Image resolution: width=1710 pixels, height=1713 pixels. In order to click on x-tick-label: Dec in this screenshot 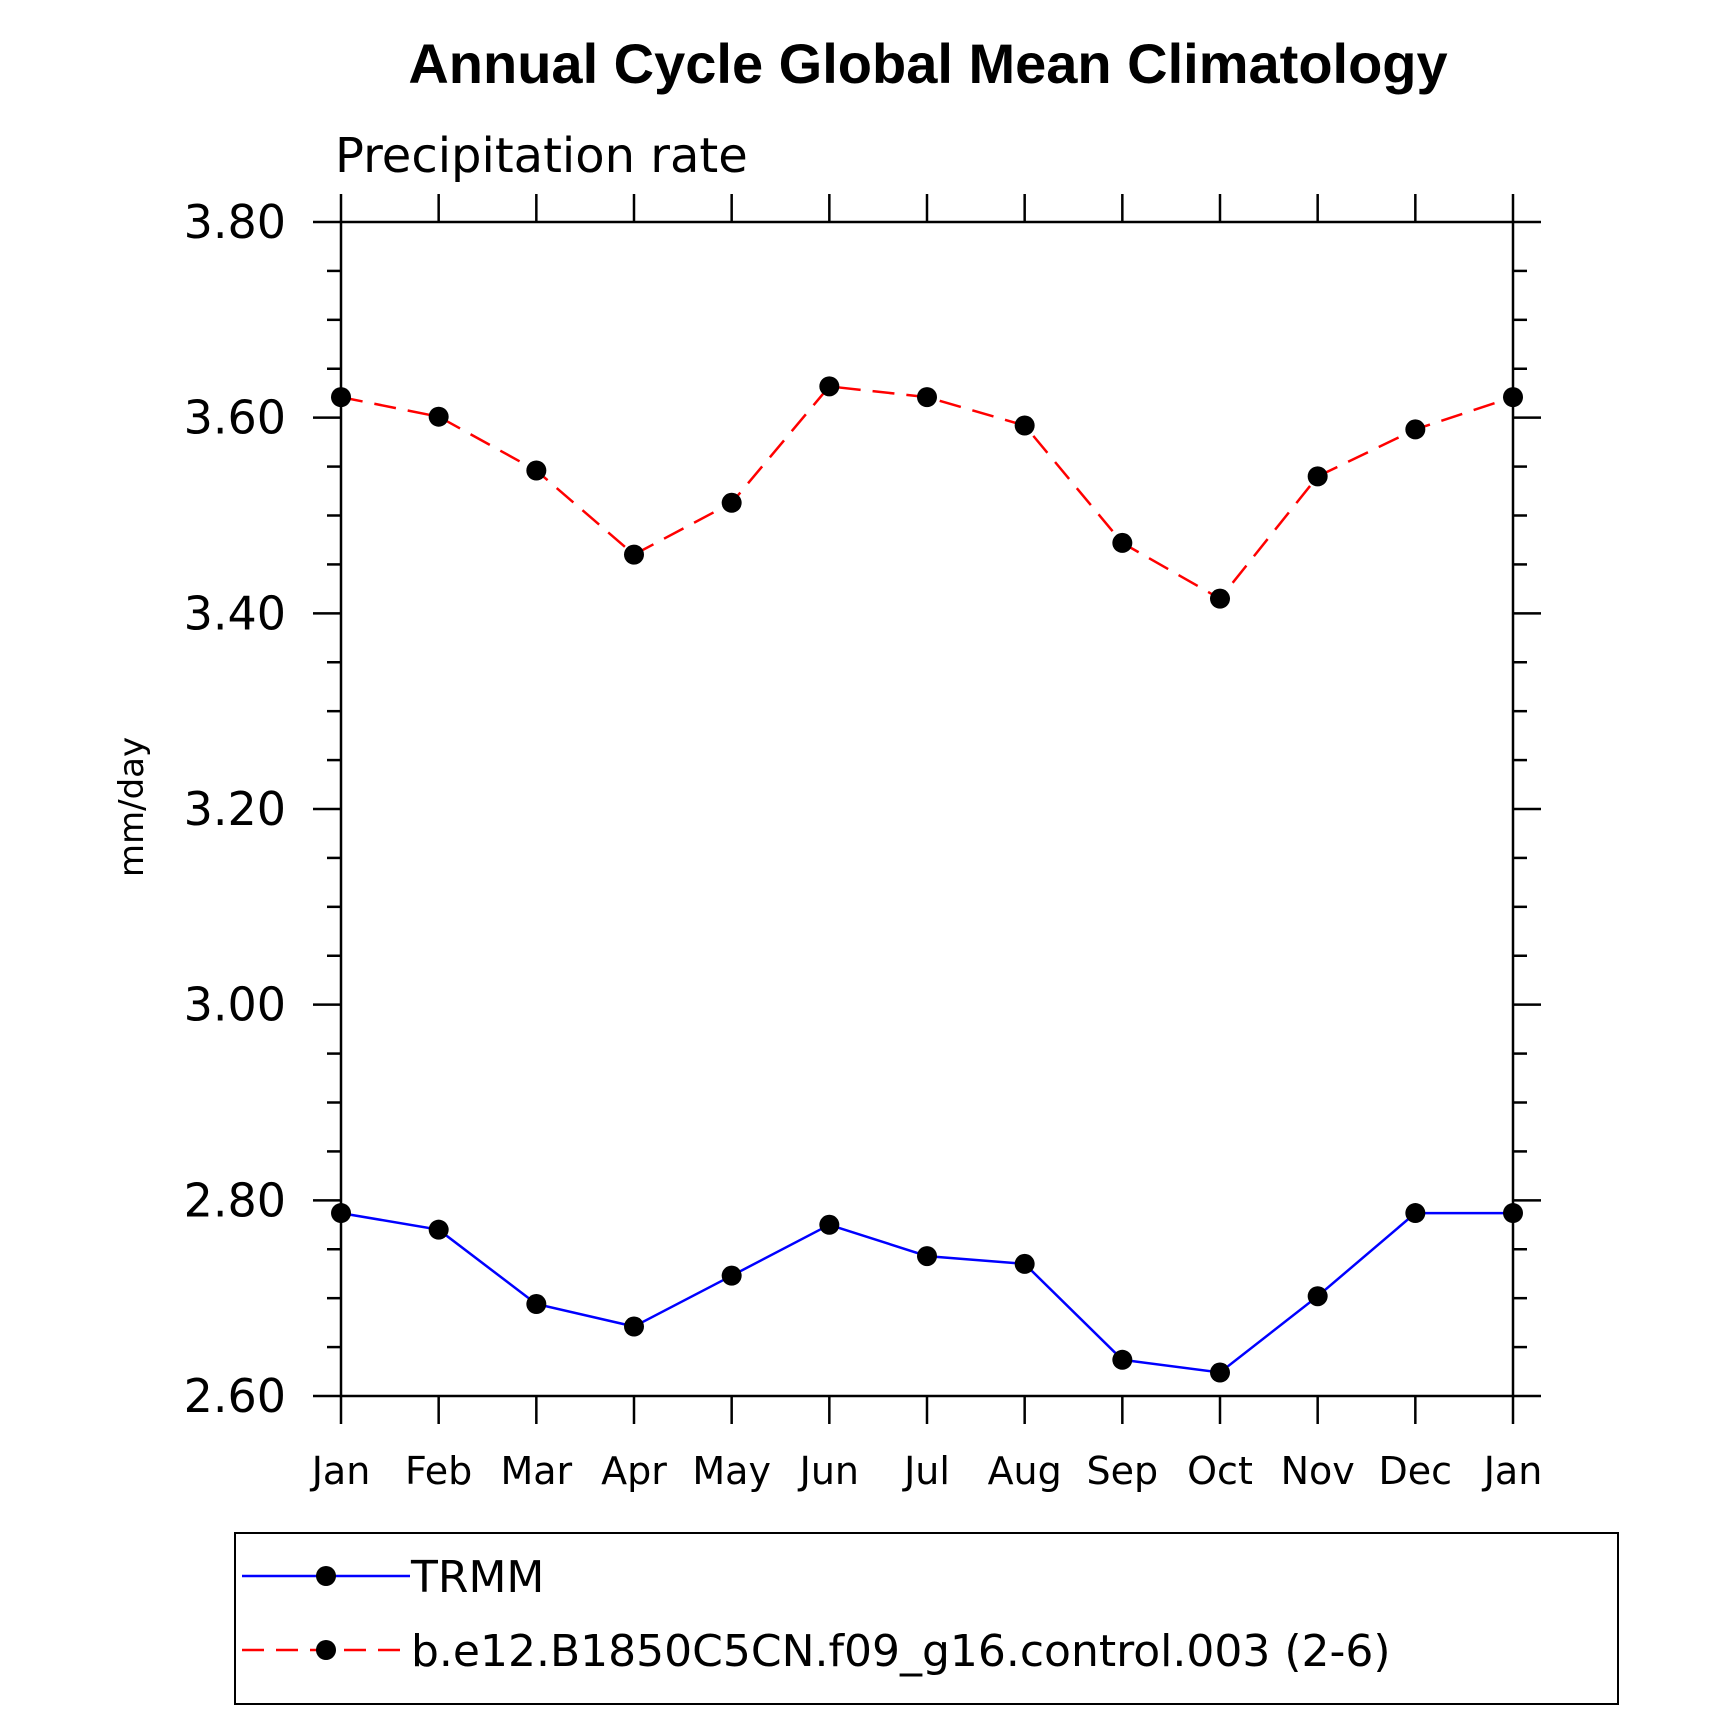, I will do `click(1416, 1471)`.